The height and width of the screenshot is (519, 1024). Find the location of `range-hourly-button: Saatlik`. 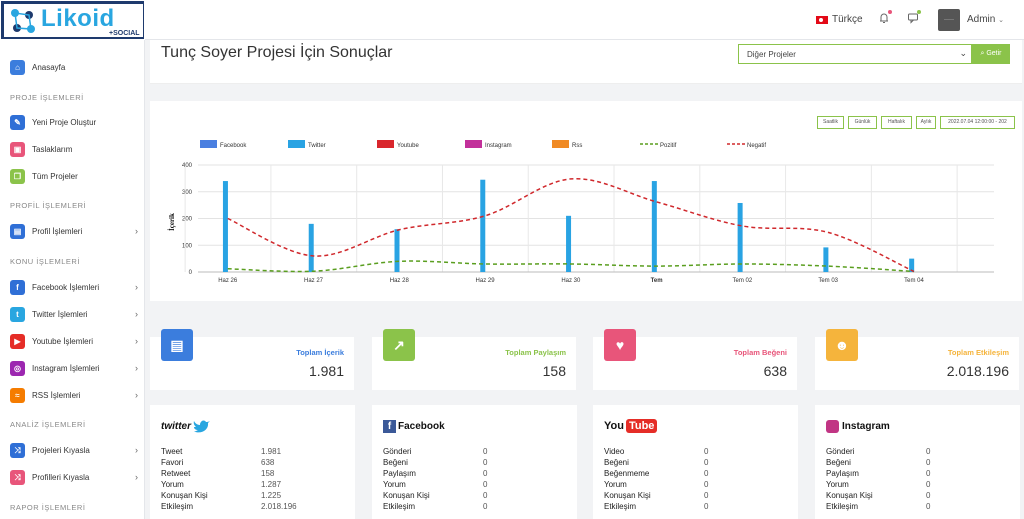

range-hourly-button: Saatlik is located at coordinates (830, 122).